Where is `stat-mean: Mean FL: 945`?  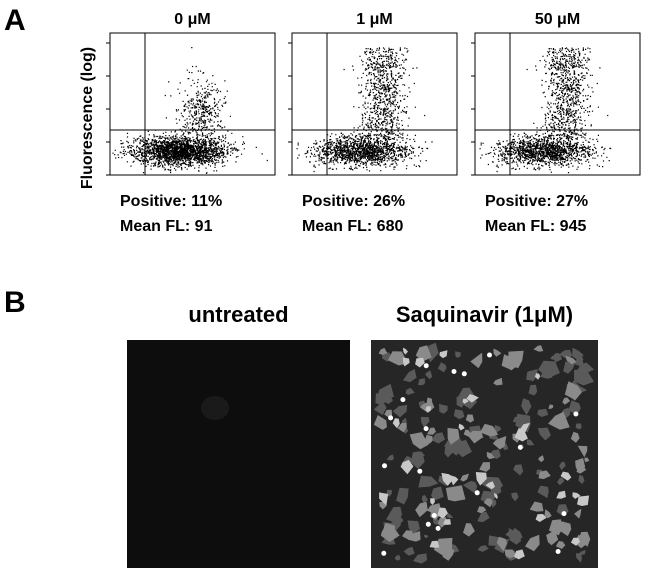 stat-mean: Mean FL: 945 is located at coordinates (535, 226).